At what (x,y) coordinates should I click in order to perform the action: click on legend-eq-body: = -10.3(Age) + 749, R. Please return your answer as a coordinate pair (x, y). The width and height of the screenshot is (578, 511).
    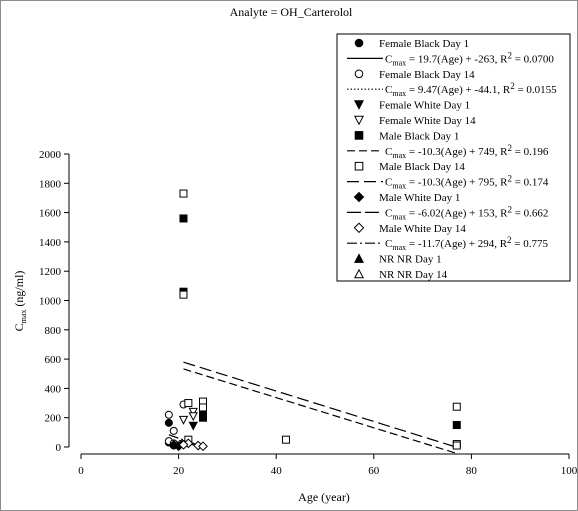
    Looking at the image, I should click on (457, 152).